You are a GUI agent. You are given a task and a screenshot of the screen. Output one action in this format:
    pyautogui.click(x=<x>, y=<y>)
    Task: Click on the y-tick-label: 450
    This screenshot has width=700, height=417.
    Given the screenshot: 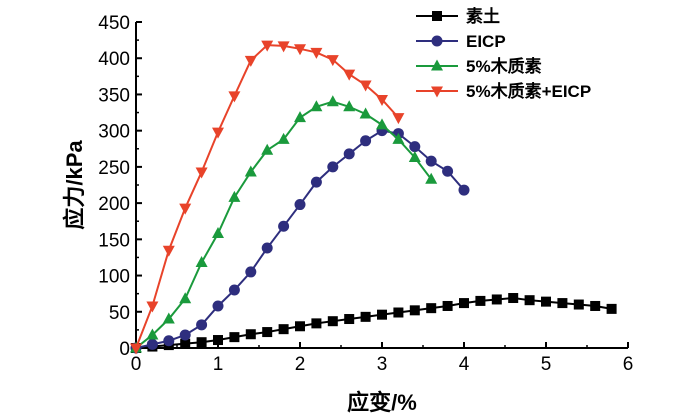 What is the action you would take?
    pyautogui.click(x=114, y=23)
    